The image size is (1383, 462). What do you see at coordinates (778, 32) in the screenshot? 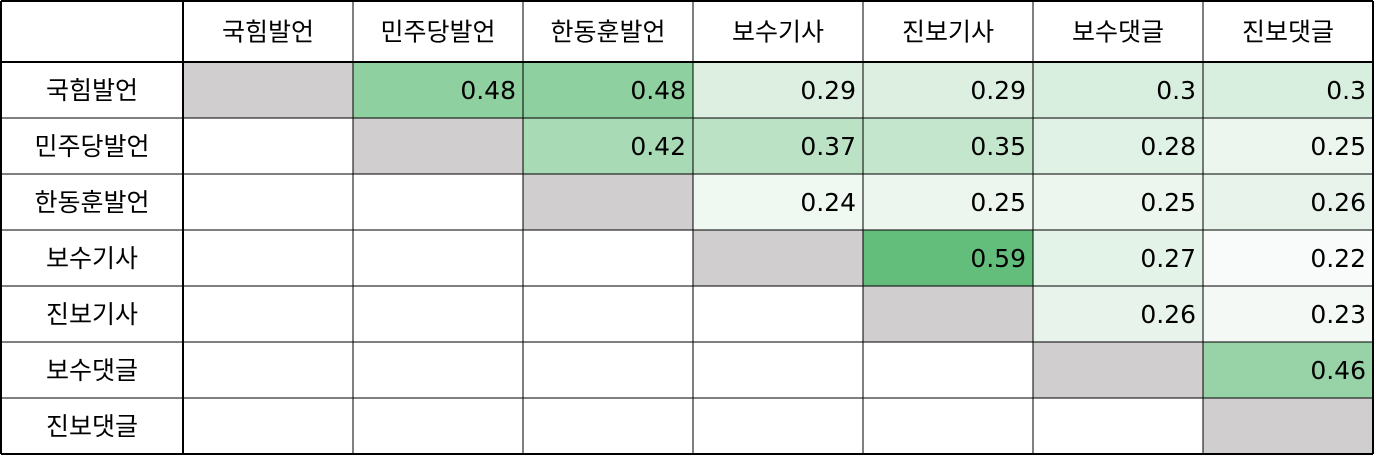
I see `column-header: 보수기사` at bounding box center [778, 32].